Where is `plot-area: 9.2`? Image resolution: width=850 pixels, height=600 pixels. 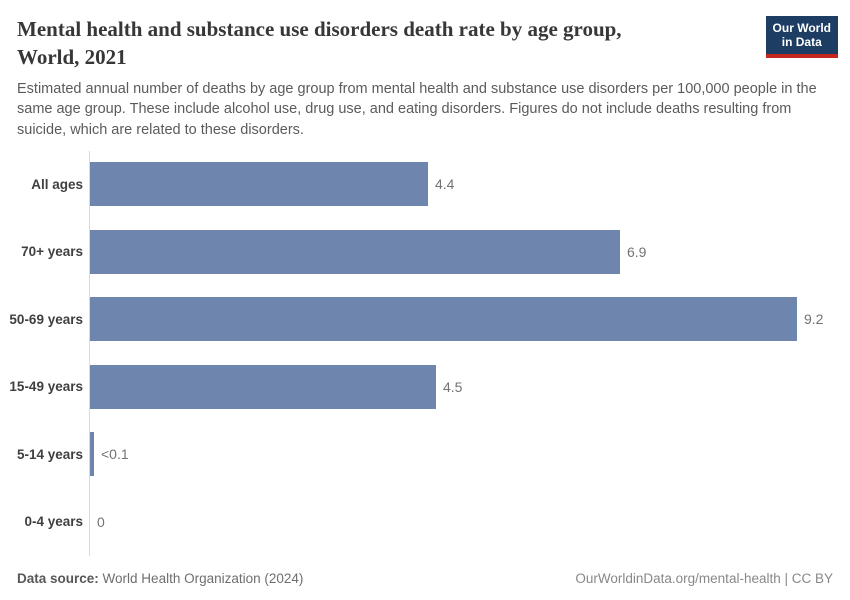
plot-area: 9.2 is located at coordinates (469, 319).